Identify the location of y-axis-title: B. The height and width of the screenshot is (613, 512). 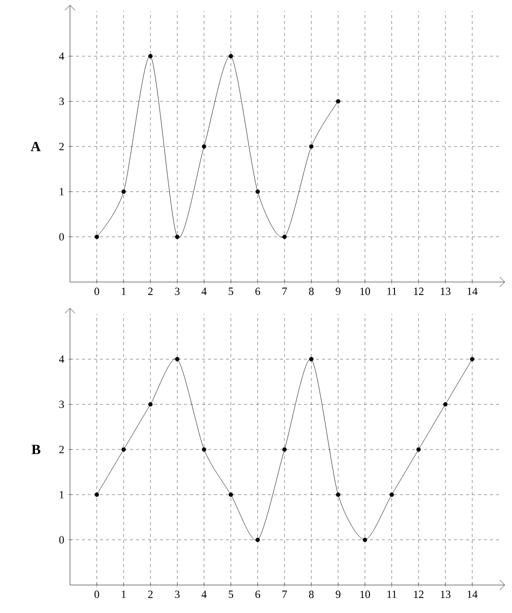
(36, 449).